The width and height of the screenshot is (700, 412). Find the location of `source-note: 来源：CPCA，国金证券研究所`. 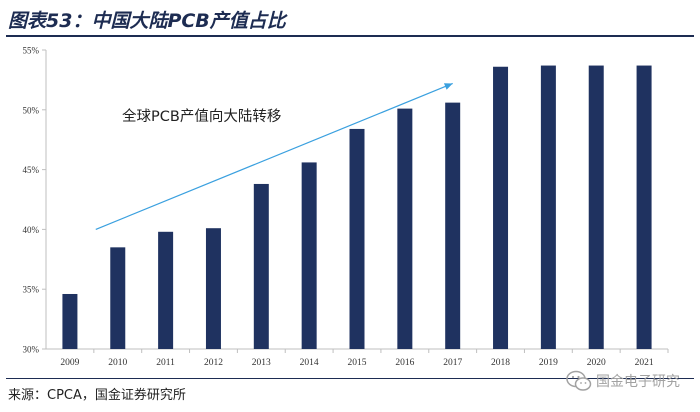

source-note: 来源：CPCA，国金证券研究所 is located at coordinates (97, 395).